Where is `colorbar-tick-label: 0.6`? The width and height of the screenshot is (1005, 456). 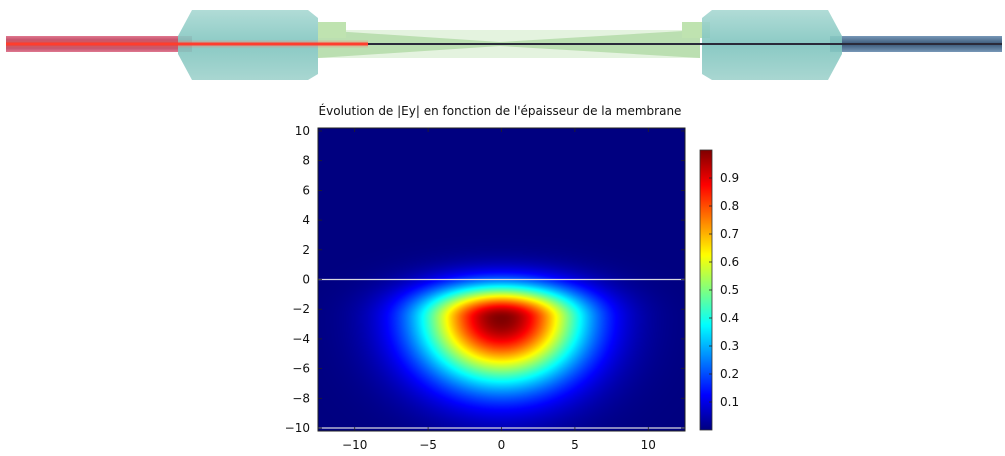 colorbar-tick-label: 0.6 is located at coordinates (729, 262).